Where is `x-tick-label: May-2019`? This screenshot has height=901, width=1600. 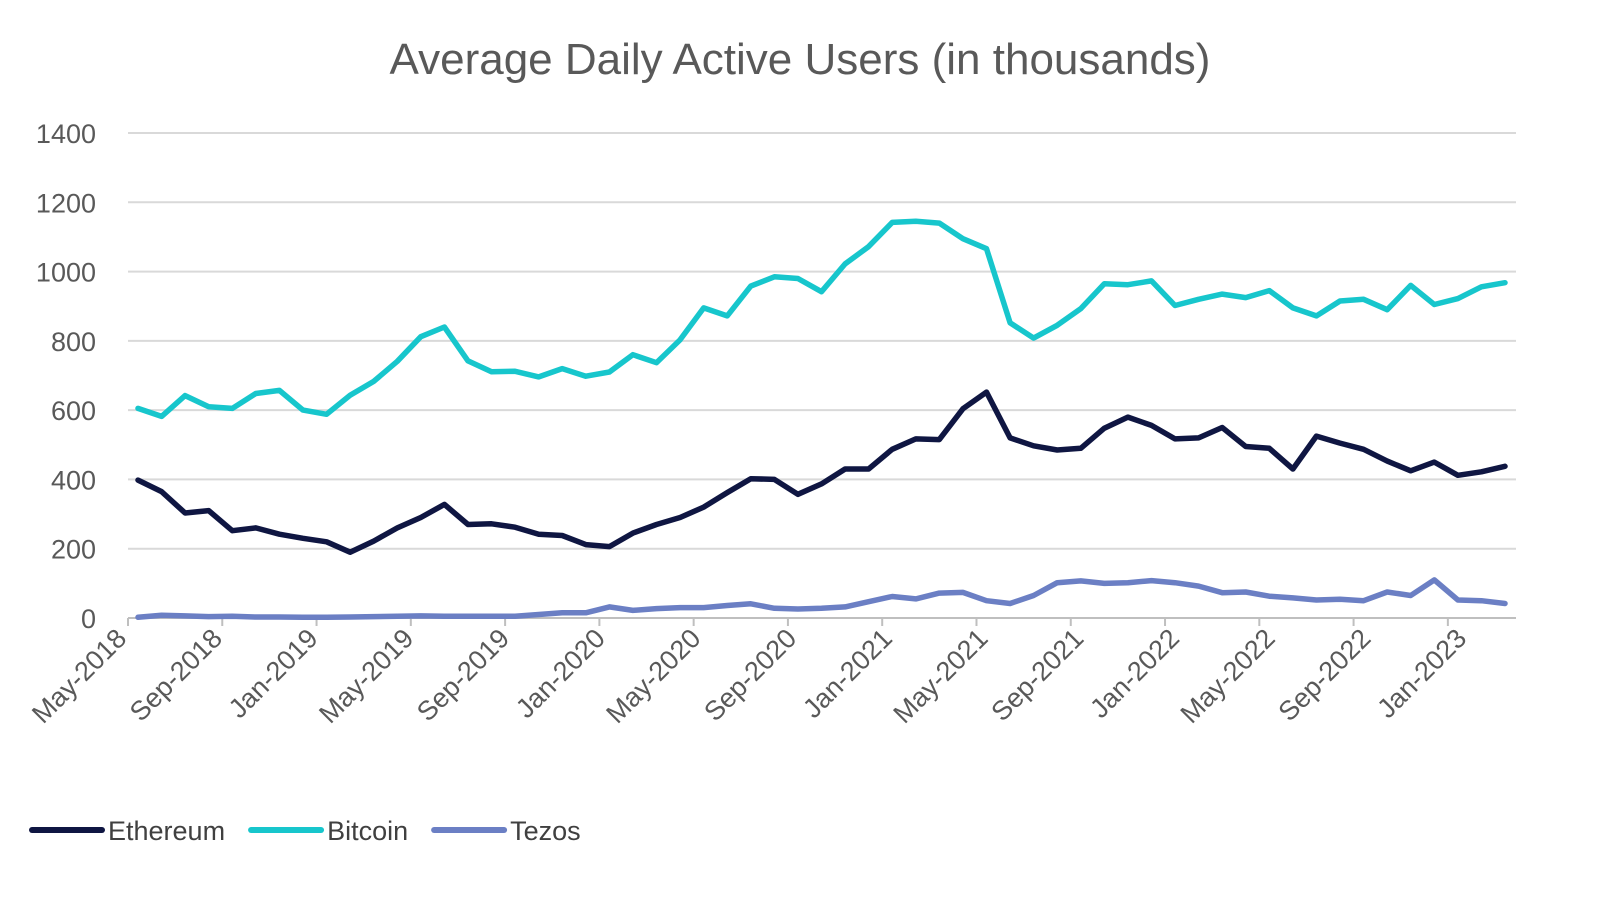 x-tick-label: May-2019 is located at coordinates (366, 676).